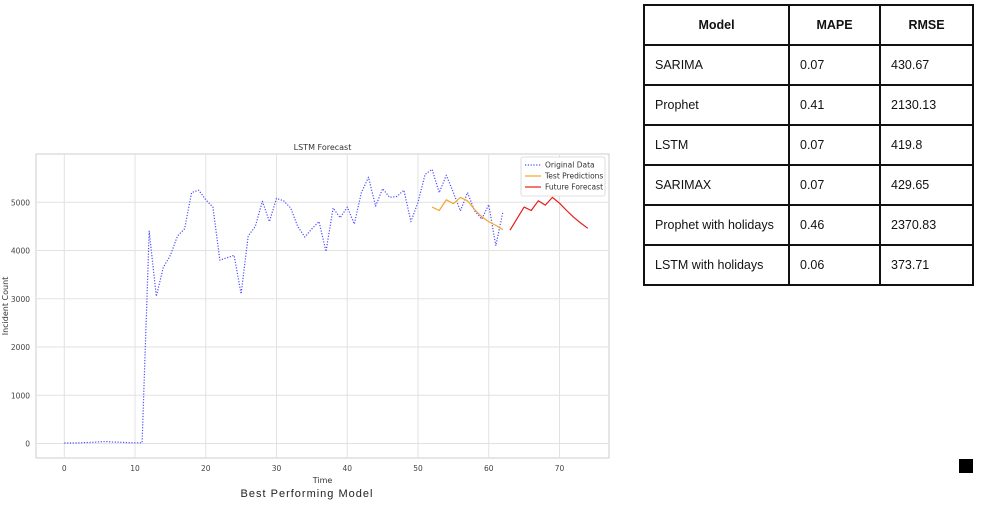 This screenshot has width=1001, height=512. Describe the element at coordinates (277, 468) in the screenshot. I see `x-tick-label: 30` at that location.